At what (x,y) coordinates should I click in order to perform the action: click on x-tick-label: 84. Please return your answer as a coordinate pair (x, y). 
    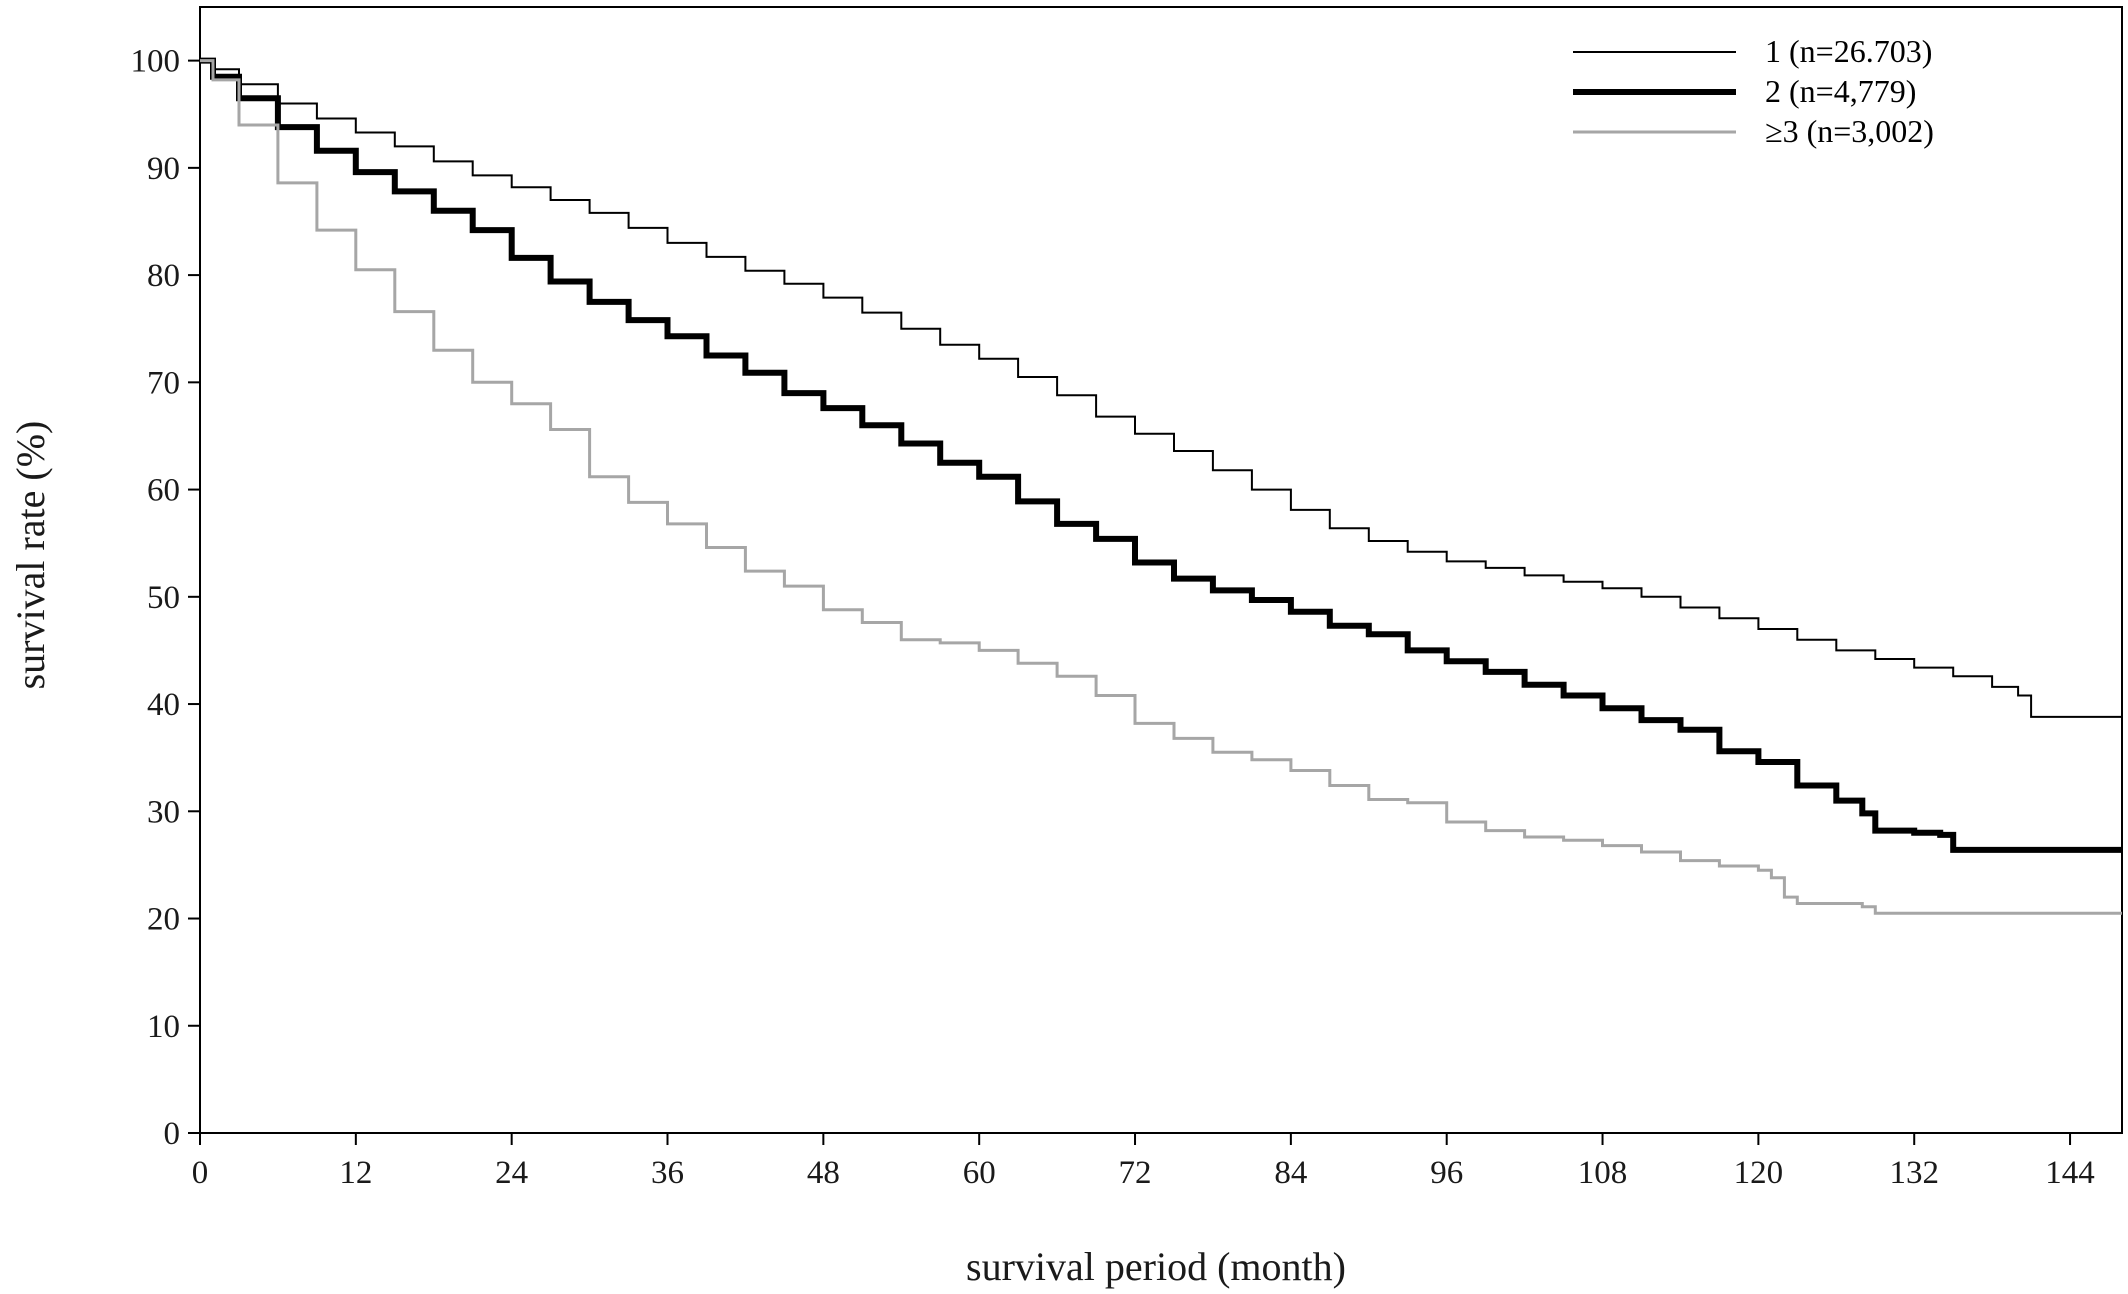
    Looking at the image, I should click on (1290, 1173).